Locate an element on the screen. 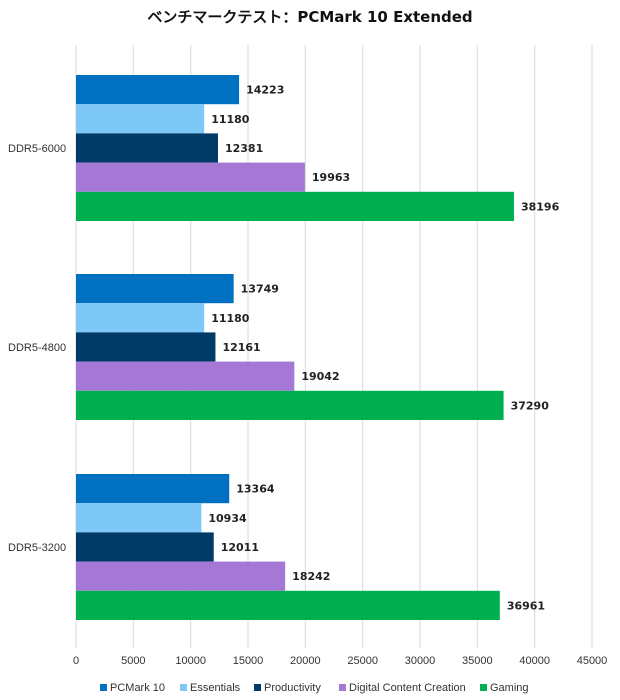  data-label: 37290 is located at coordinates (530, 405).